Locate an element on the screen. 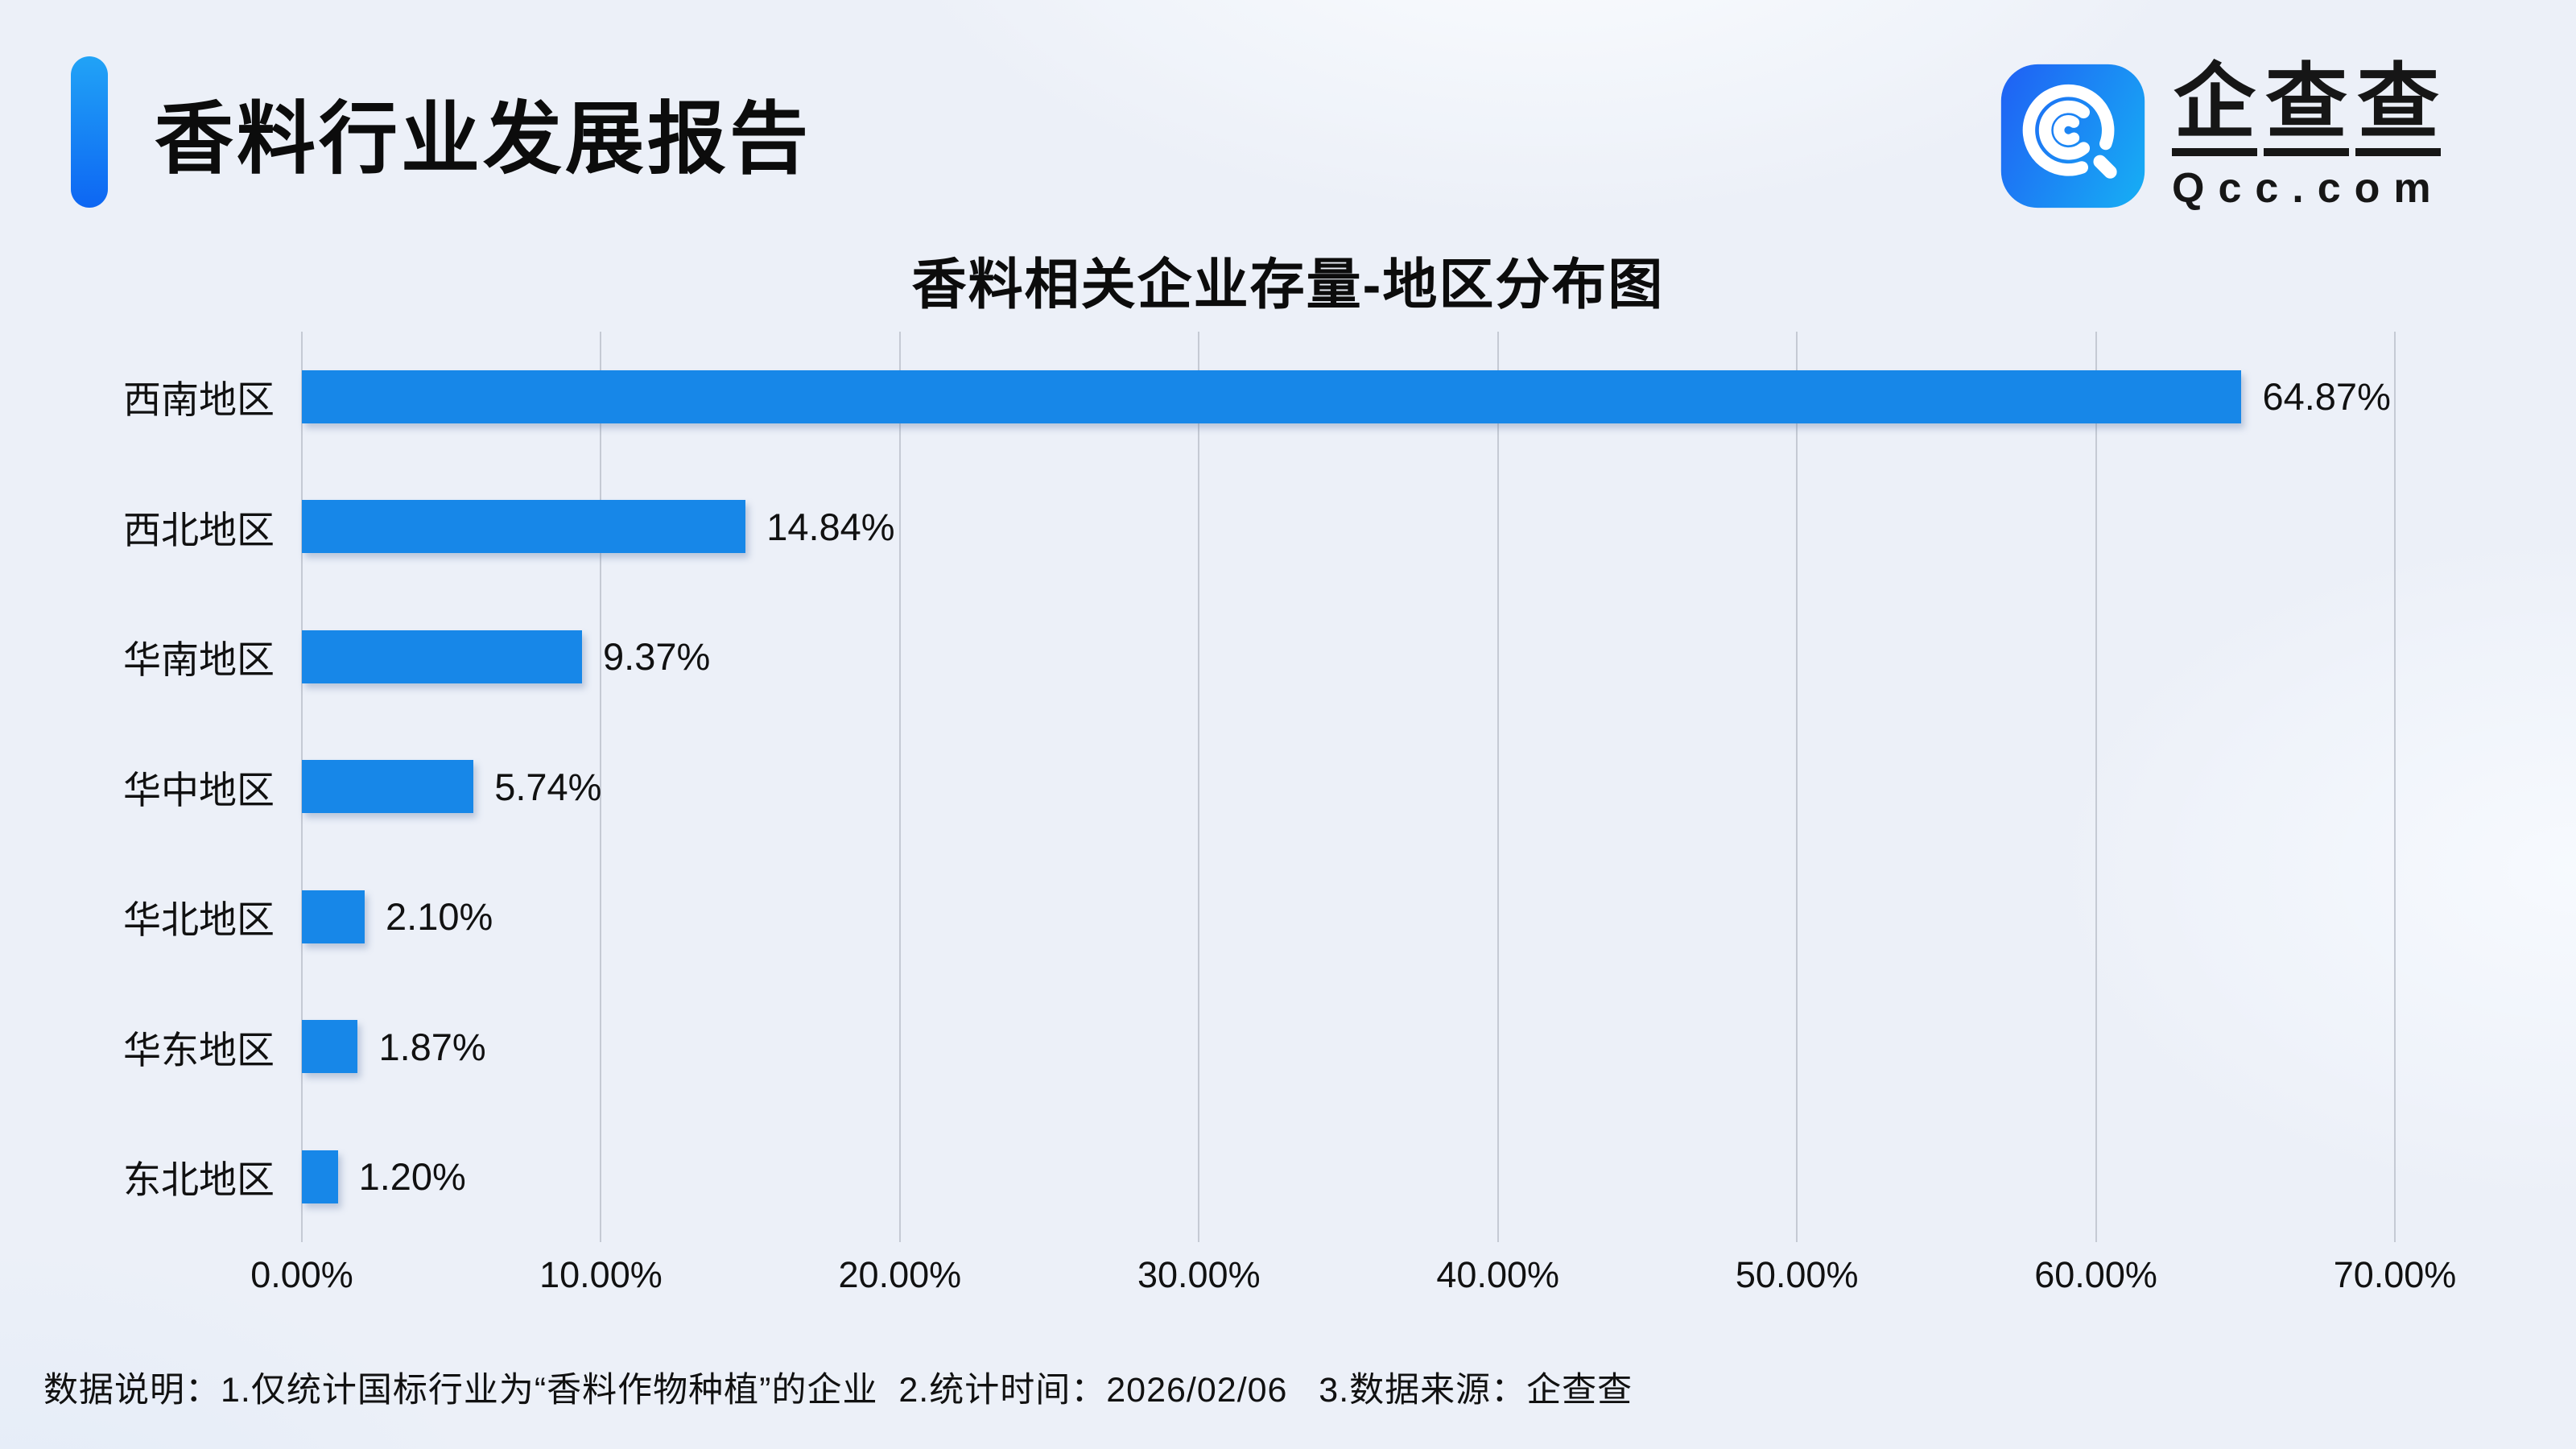  x-axis-tick-label: 0.00% is located at coordinates (301, 1274).